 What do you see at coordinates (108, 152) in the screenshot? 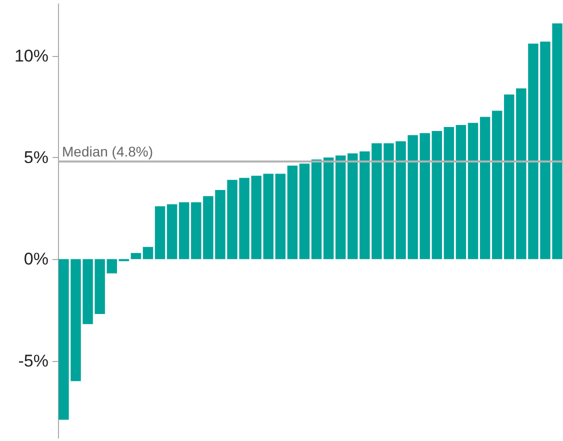
I see `ref-line-label: Median (4.8%)` at bounding box center [108, 152].